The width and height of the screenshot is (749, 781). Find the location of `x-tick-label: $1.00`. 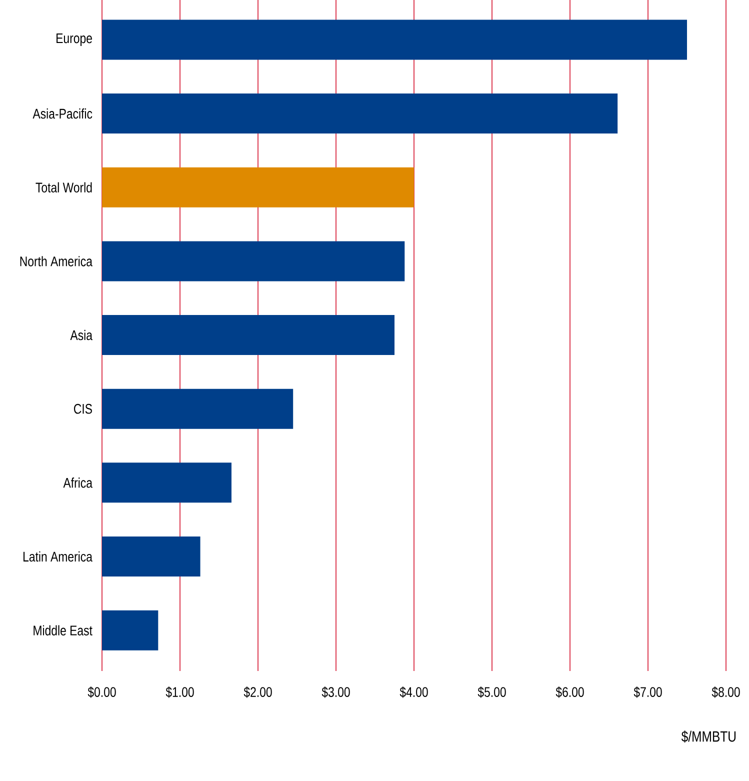

x-tick-label: $1.00 is located at coordinates (180, 692).